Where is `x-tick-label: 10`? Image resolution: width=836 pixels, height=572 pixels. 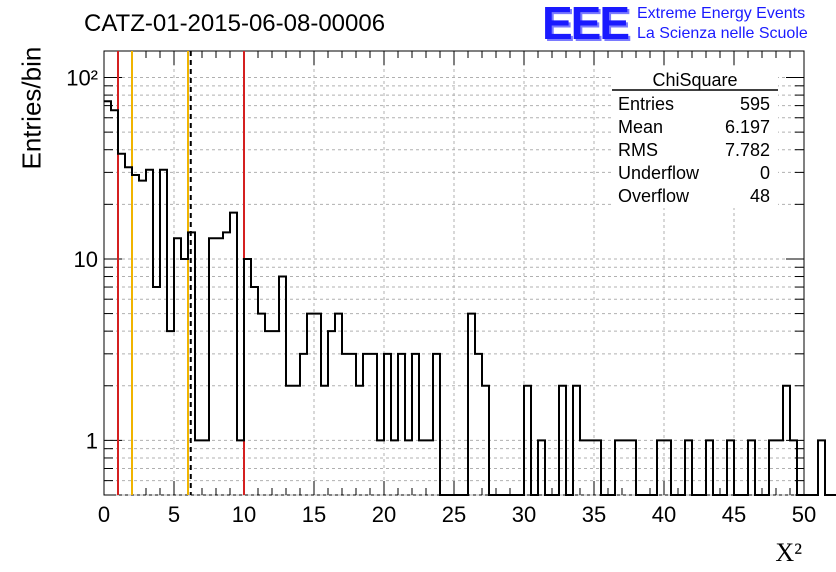
x-tick-label: 10 is located at coordinates (244, 514).